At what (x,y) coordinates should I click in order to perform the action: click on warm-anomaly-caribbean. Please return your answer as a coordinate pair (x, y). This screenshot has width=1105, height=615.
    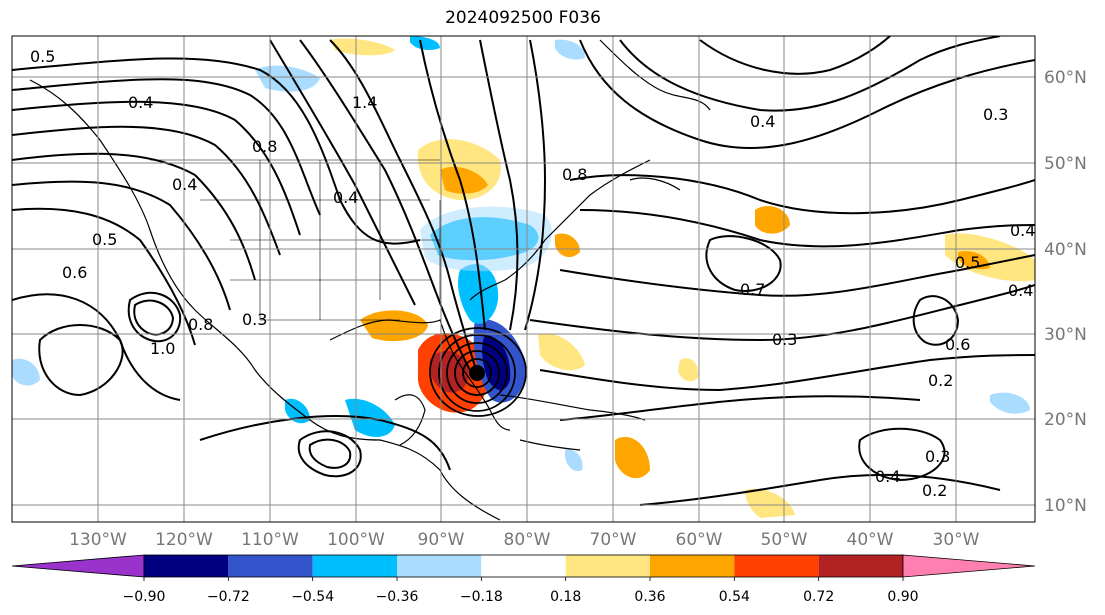
    Looking at the image, I should click on (632, 457).